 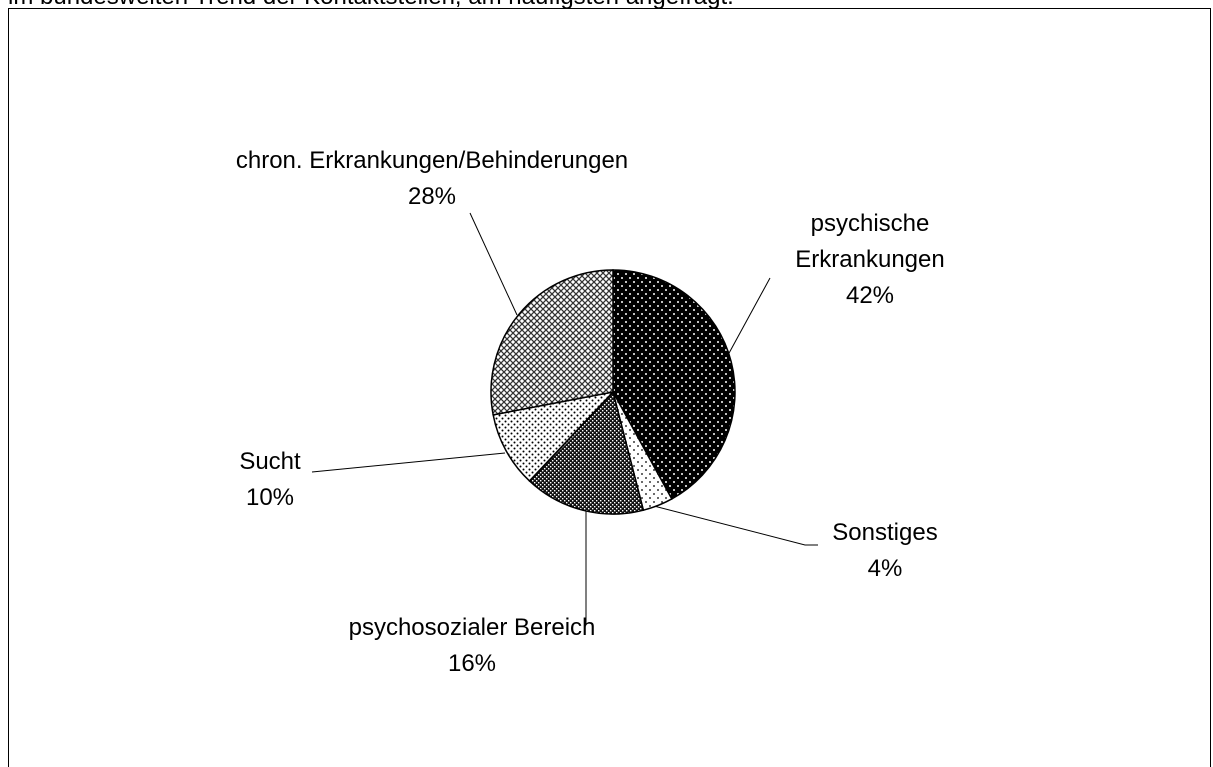 What do you see at coordinates (472, 663) in the screenshot?
I see `value-label: 16%` at bounding box center [472, 663].